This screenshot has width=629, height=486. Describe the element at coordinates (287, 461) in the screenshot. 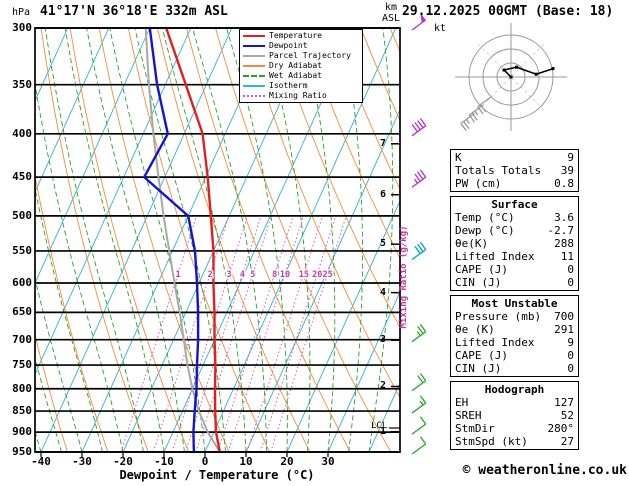

I see `temperature-tick-label: 20` at that location.